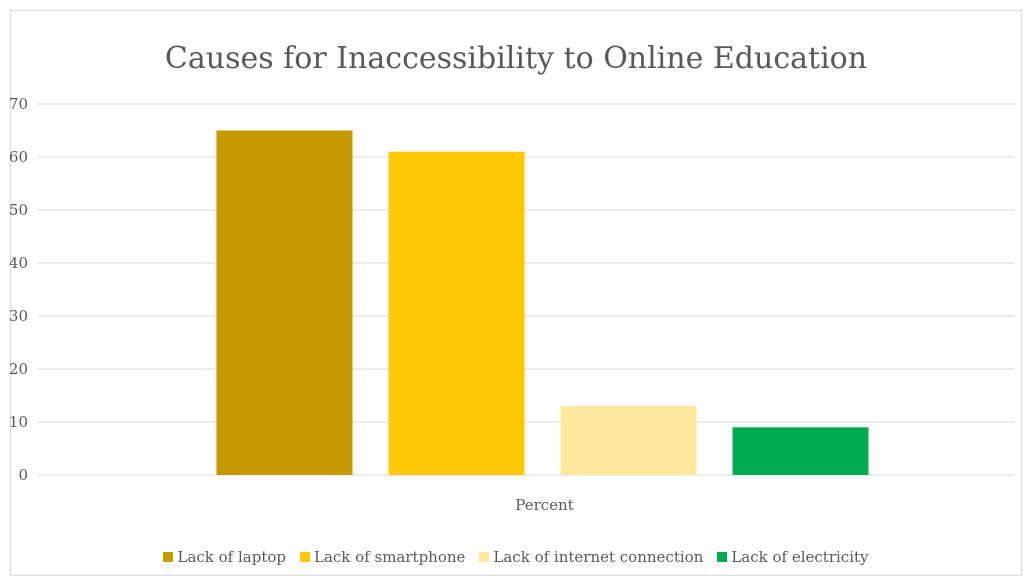 Image resolution: width=1035 pixels, height=585 pixels. Describe the element at coordinates (23, 475) in the screenshot. I see `y-tick-label: 0` at that location.